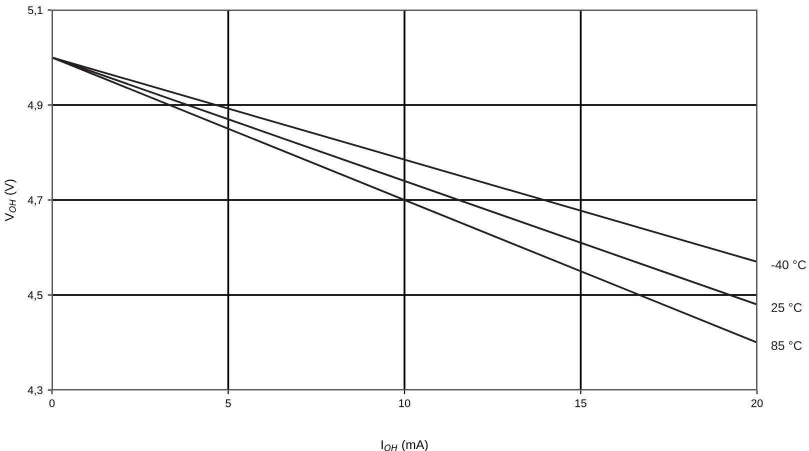 Image resolution: width=809 pixels, height=451 pixels. I want to click on y-tick-label: 4,9, so click(35, 105).